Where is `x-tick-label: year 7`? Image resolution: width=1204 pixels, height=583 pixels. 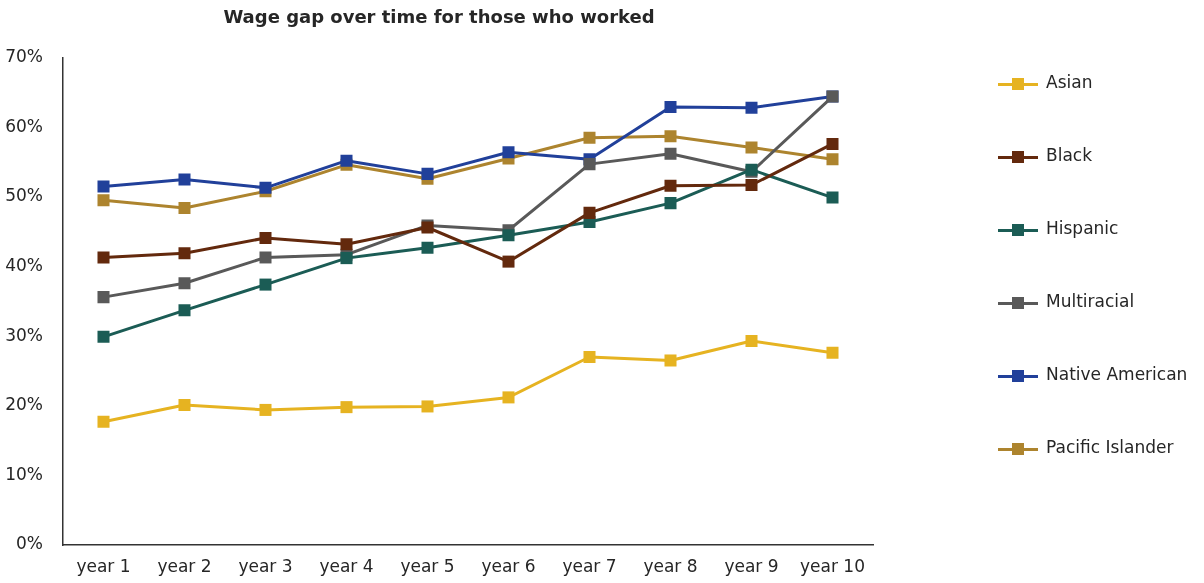 x-tick-label: year 7 is located at coordinates (589, 565).